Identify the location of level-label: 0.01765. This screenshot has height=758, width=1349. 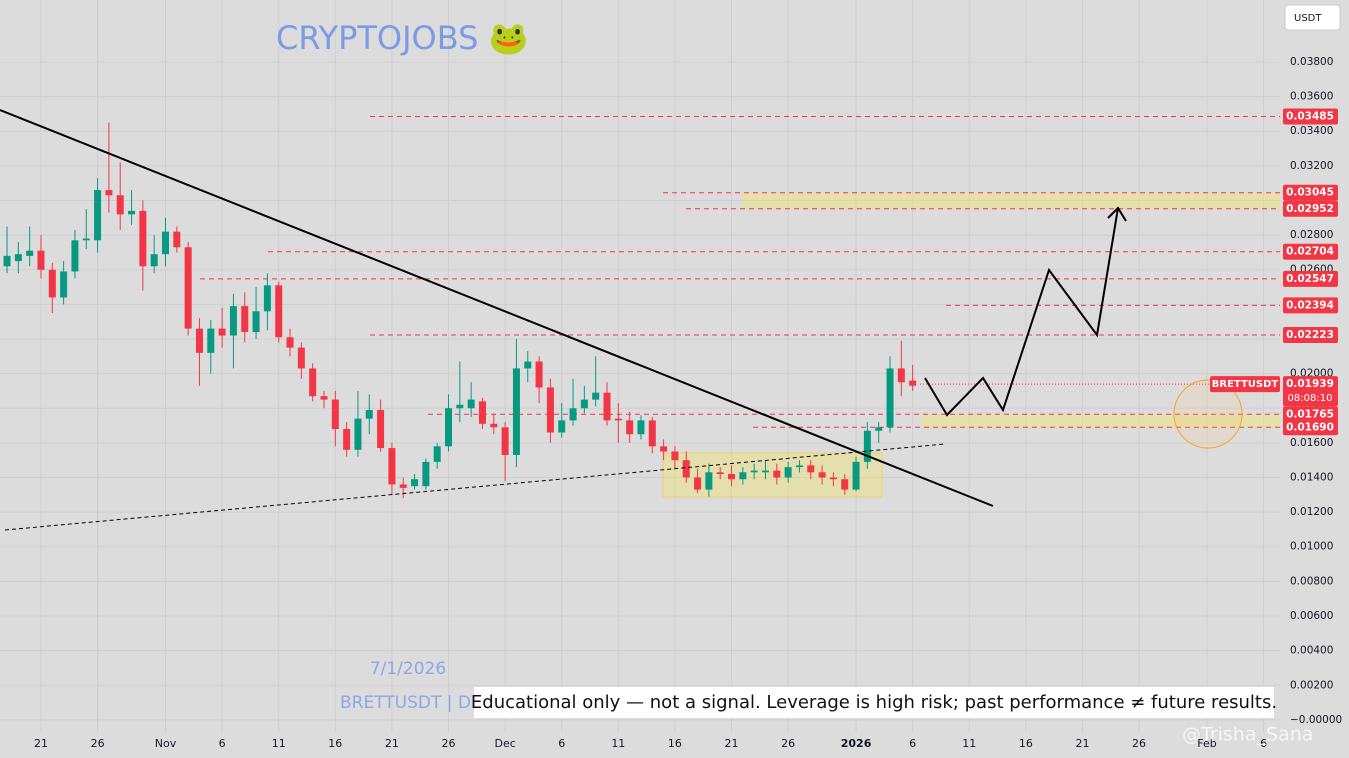
(1310, 414).